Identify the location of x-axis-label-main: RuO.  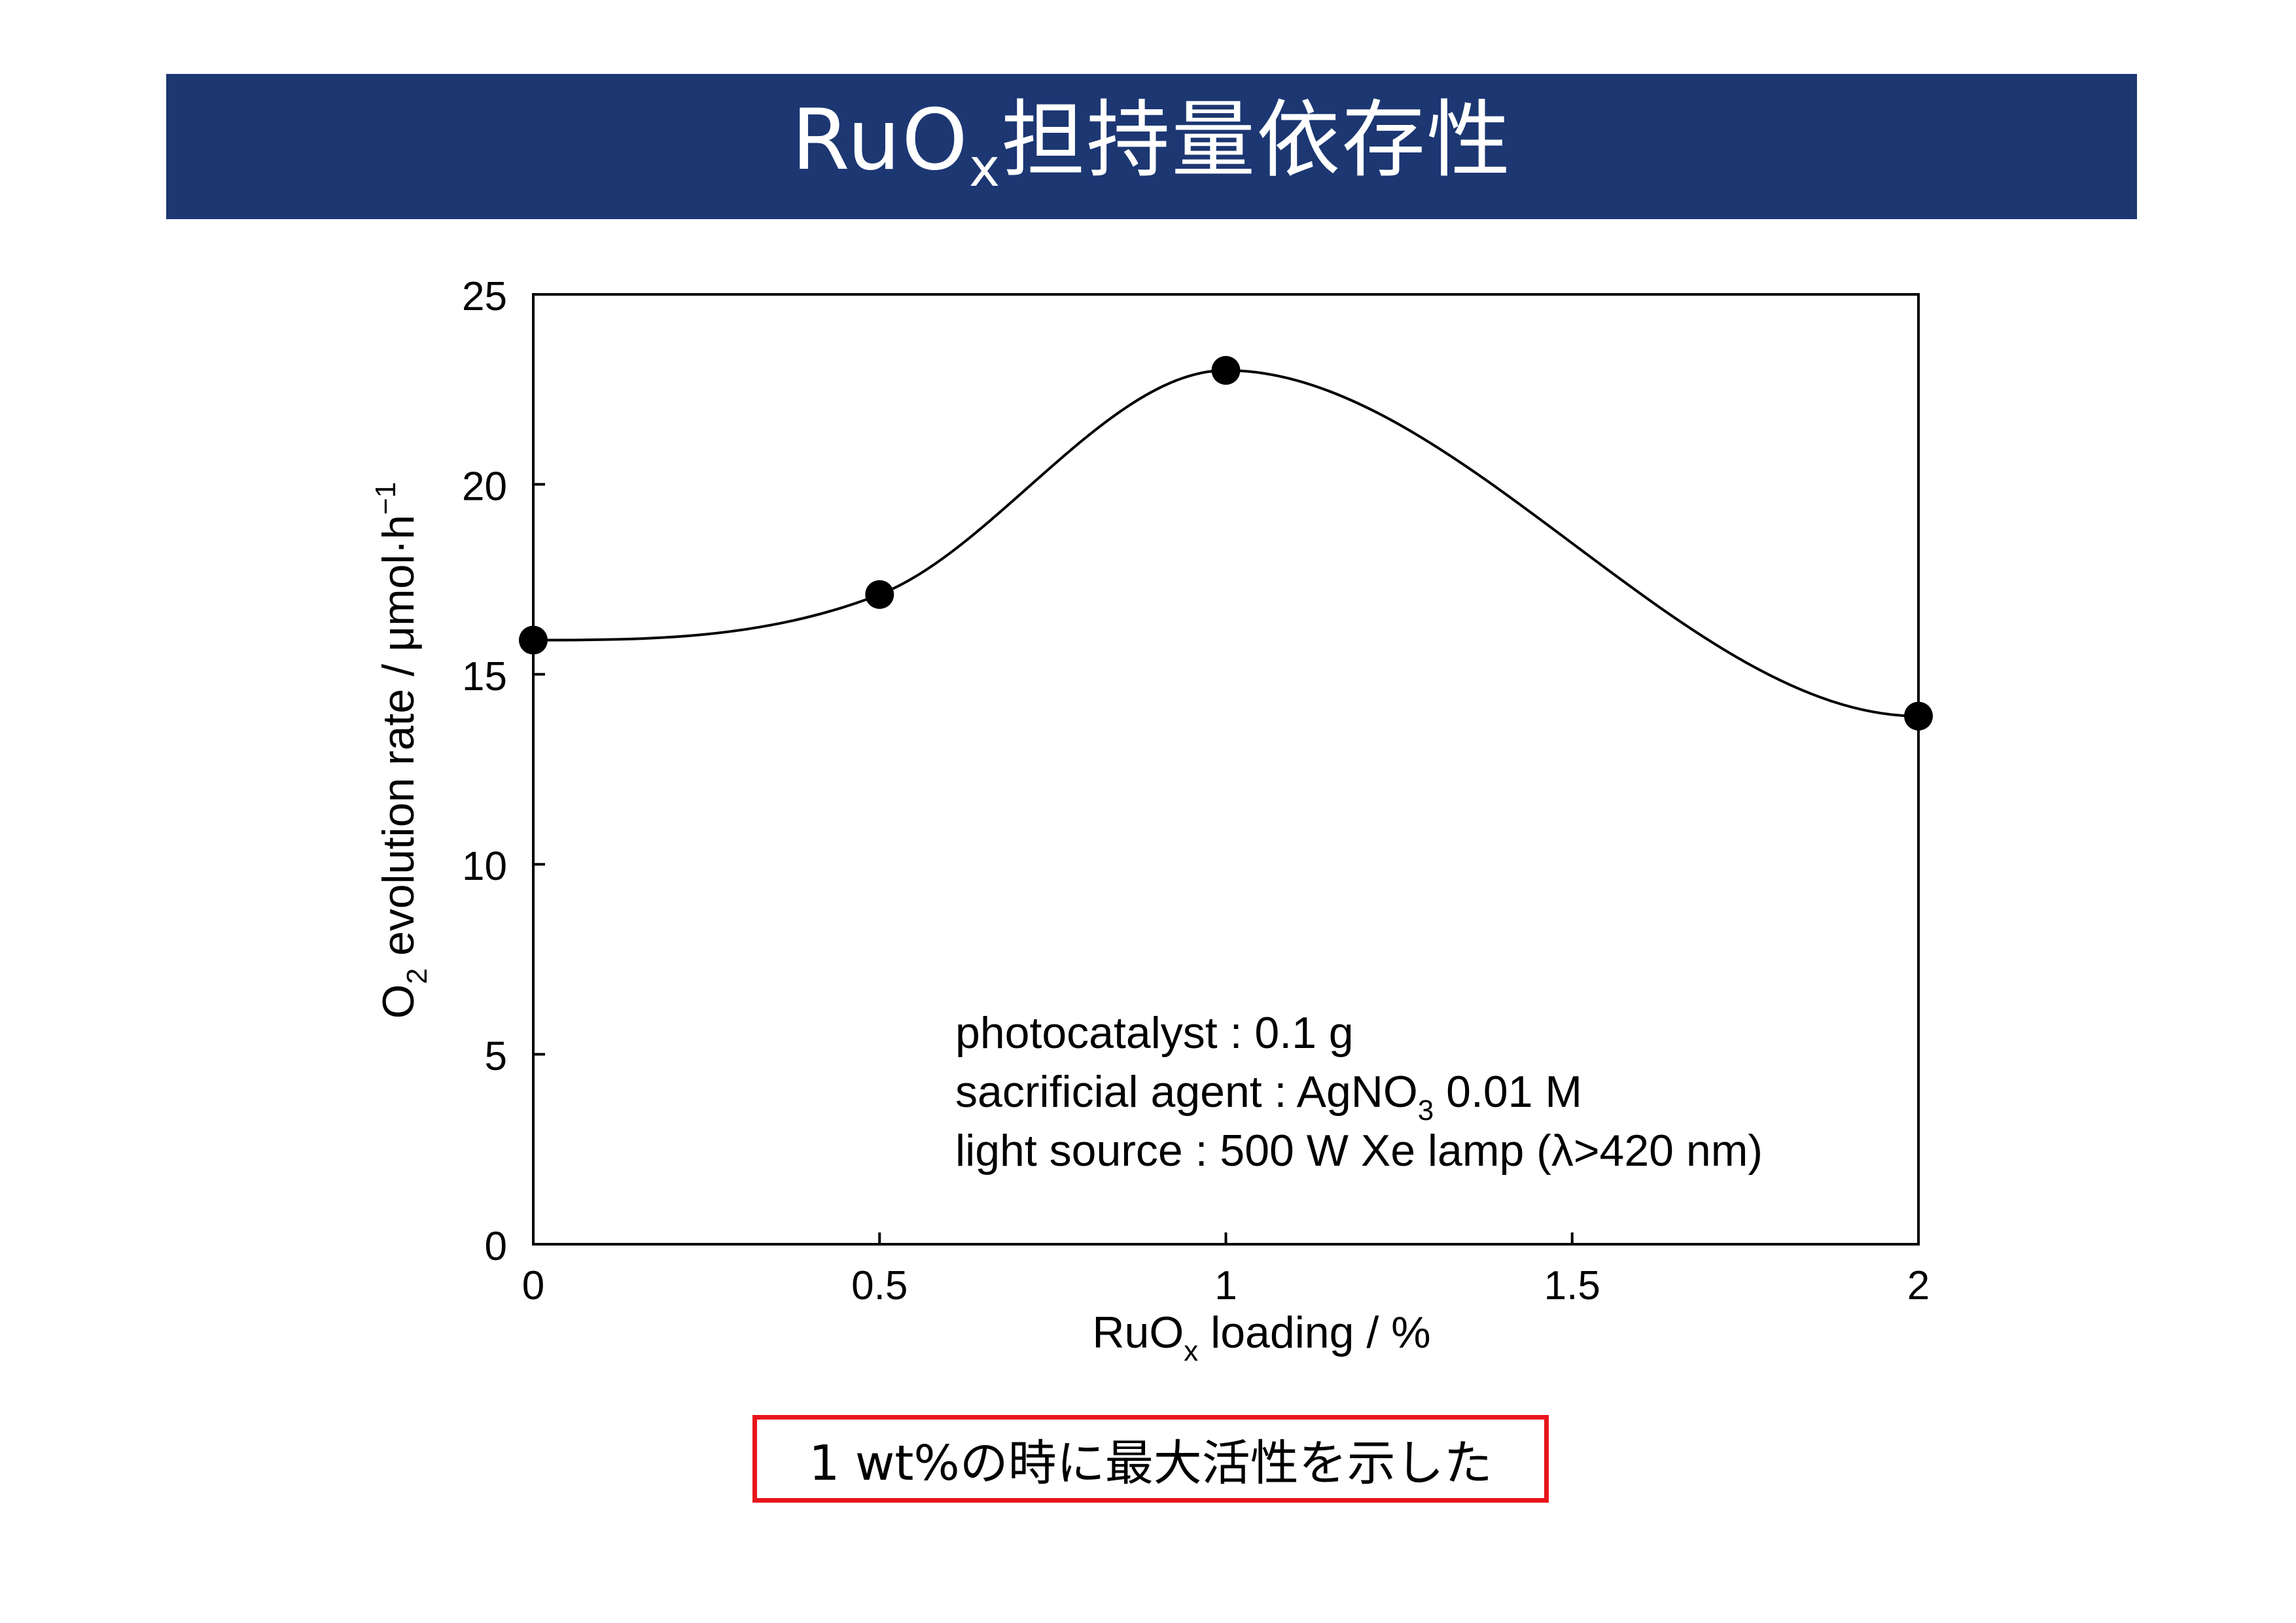
(1138, 1333).